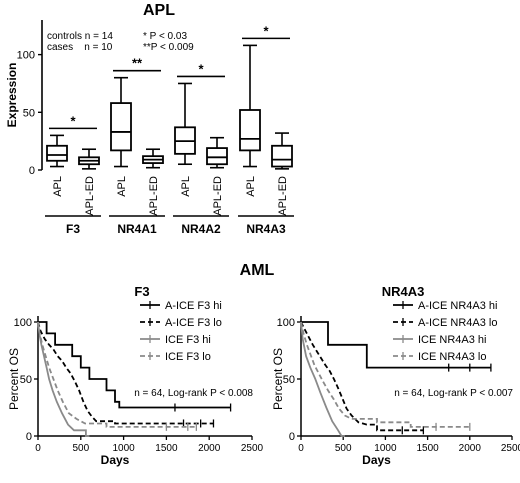  Describe the element at coordinates (57, 153) in the screenshot. I see `box-f3-apl` at that location.